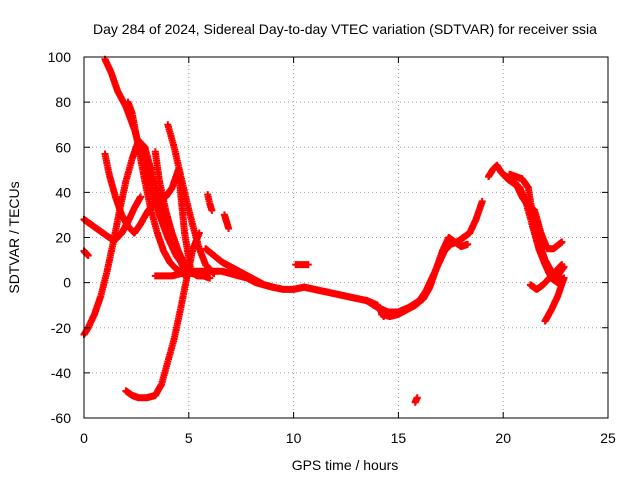 This screenshot has width=640, height=480. What do you see at coordinates (61, 373) in the screenshot?
I see `y-tick-label: -40` at bounding box center [61, 373].